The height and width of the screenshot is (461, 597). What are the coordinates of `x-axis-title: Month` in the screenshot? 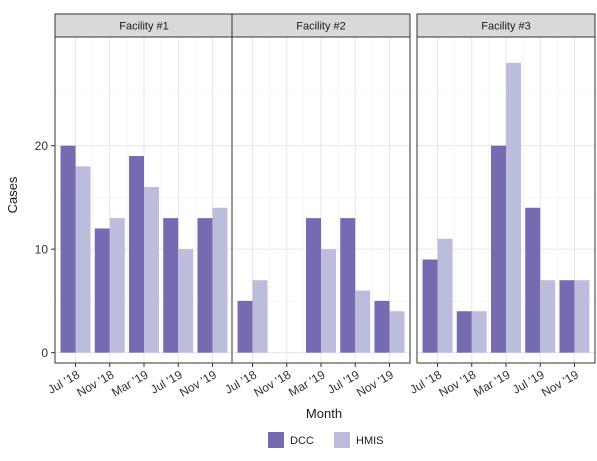 It's located at (324, 413).